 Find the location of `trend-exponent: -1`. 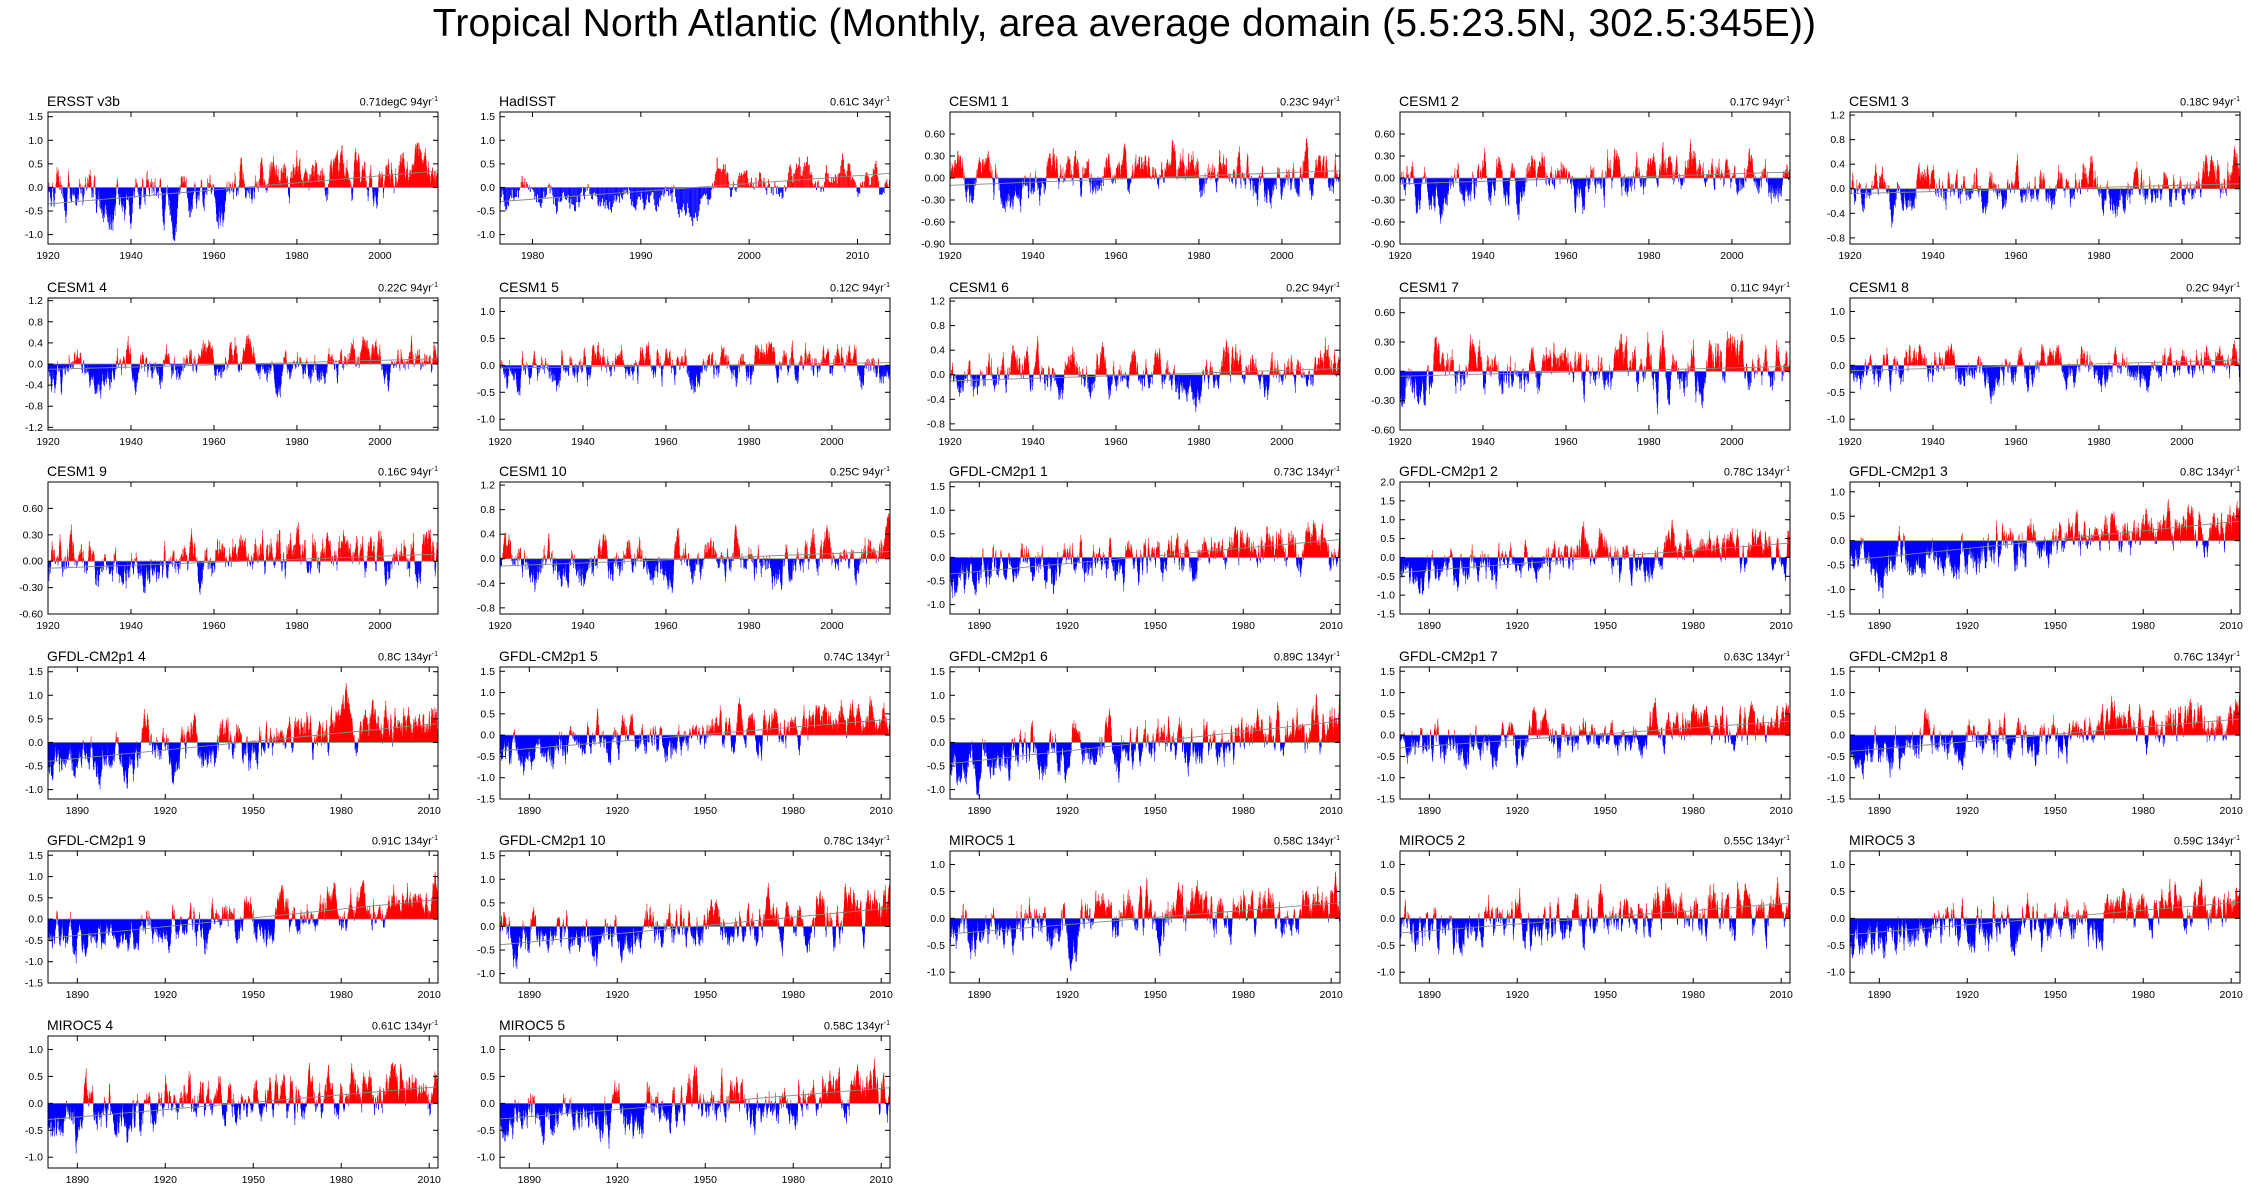

trend-exponent: -1 is located at coordinates (2237, 99).